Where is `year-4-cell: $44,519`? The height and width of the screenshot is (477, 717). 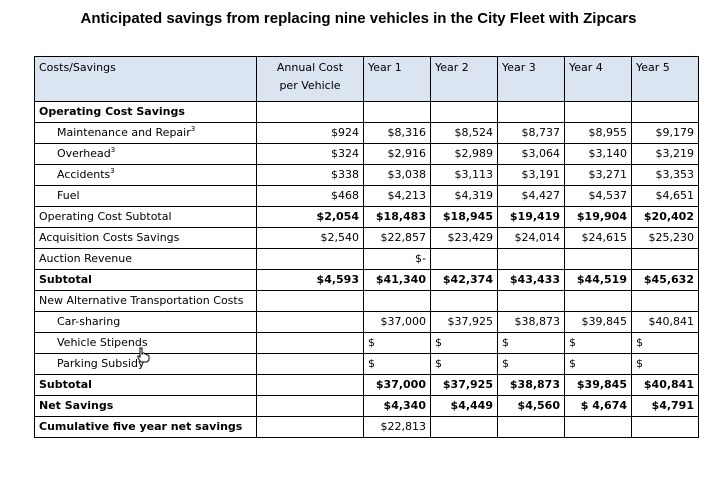 year-4-cell: $44,519 is located at coordinates (598, 280).